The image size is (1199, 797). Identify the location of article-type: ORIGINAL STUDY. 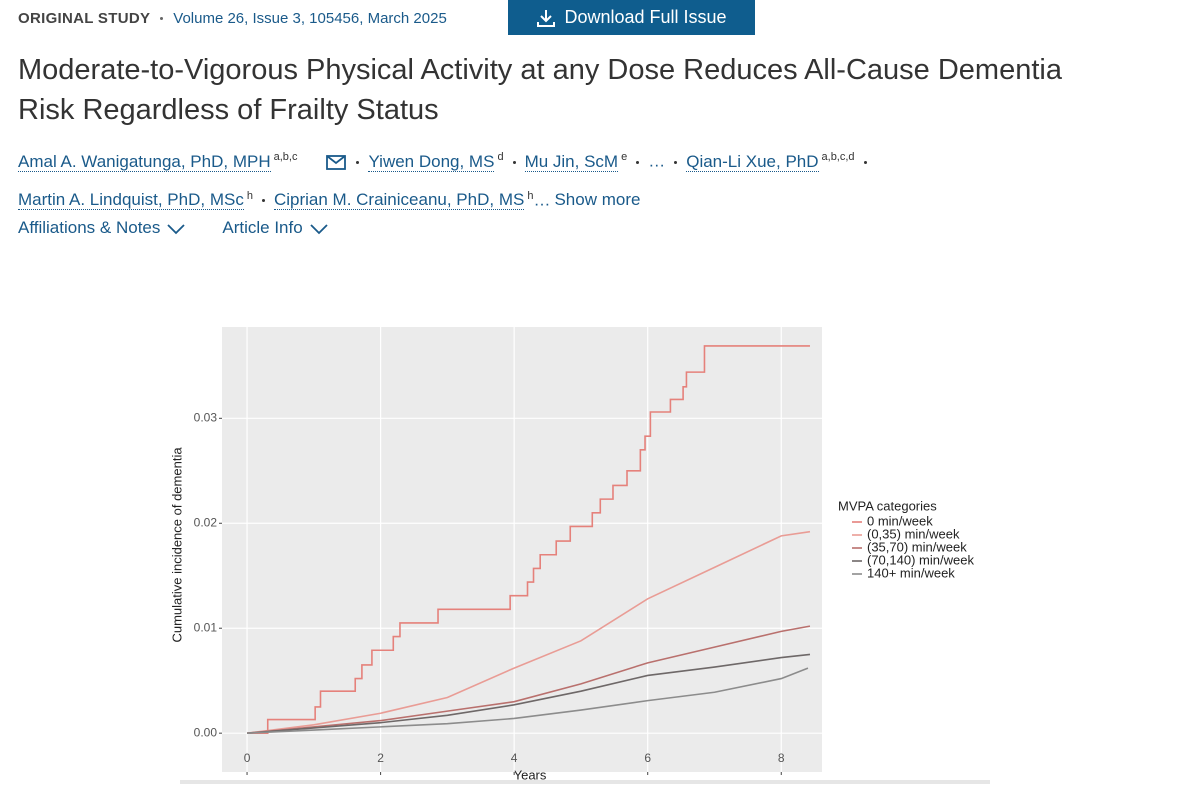
(84, 18).